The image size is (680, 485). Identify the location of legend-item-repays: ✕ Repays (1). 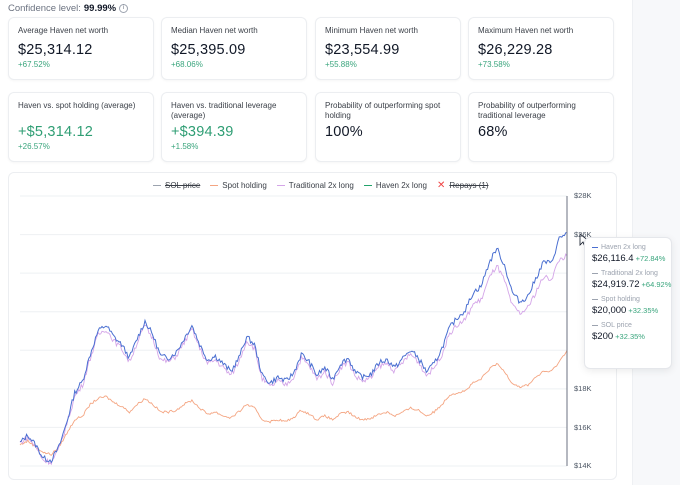
(463, 185).